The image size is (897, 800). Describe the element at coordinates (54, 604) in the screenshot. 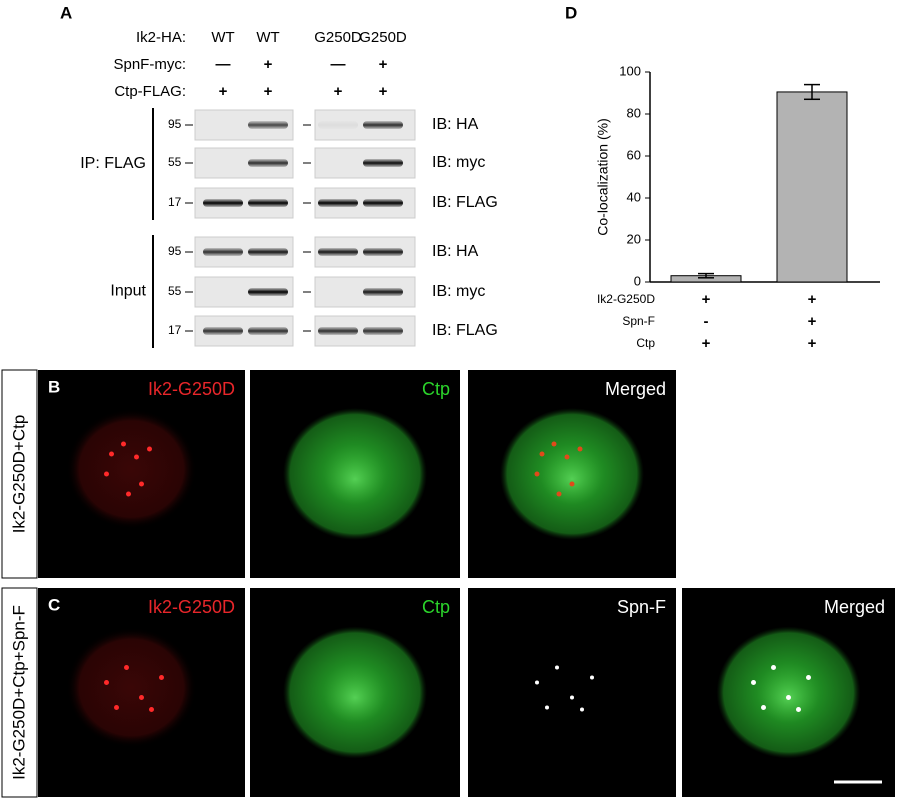

I see `panel-letter: C` at that location.